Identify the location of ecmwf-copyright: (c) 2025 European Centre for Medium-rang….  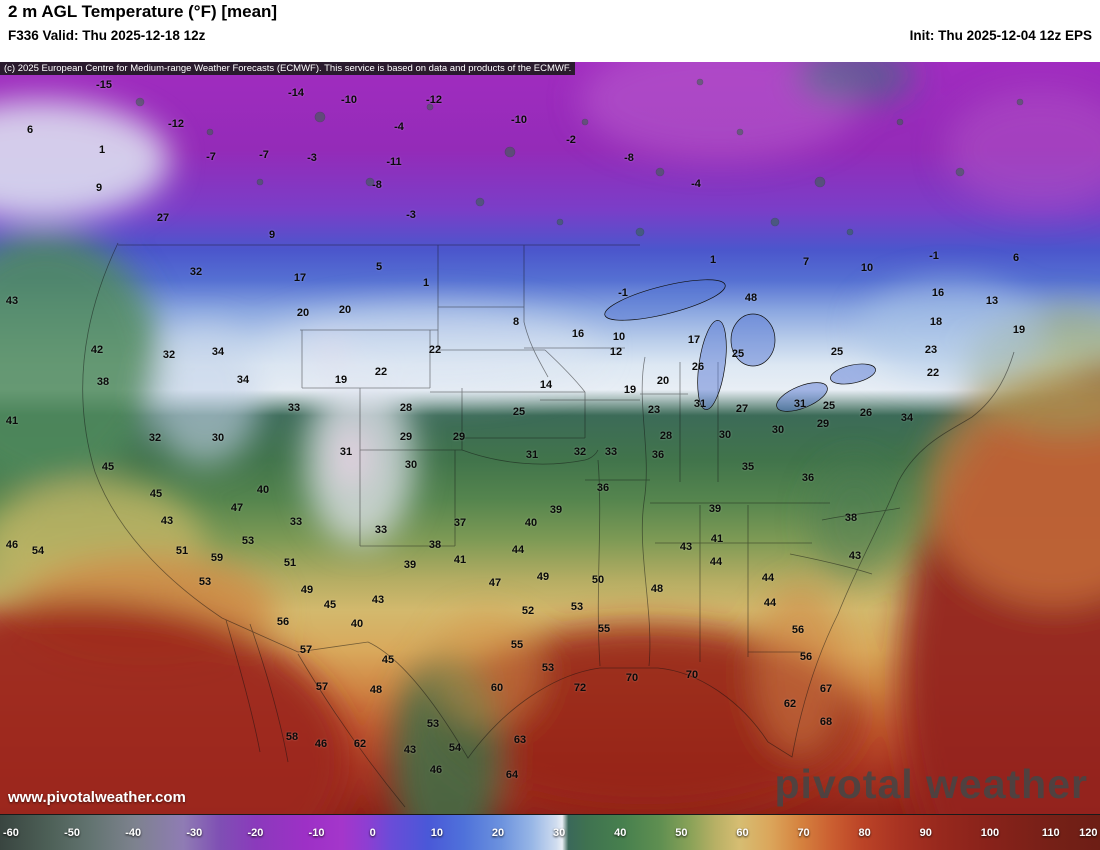
(288, 68).